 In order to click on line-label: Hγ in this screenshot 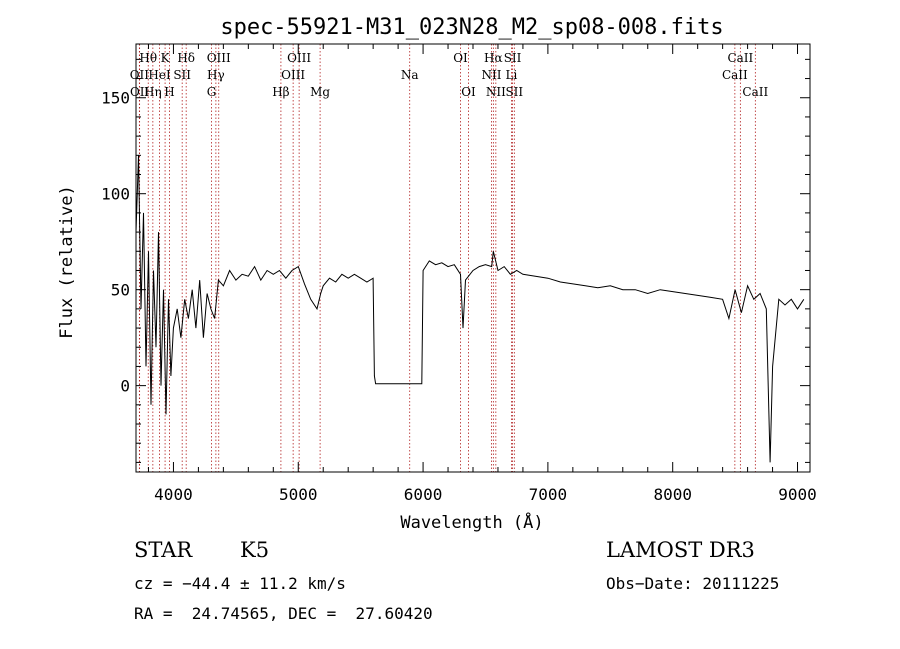, I will do `click(216, 75)`.